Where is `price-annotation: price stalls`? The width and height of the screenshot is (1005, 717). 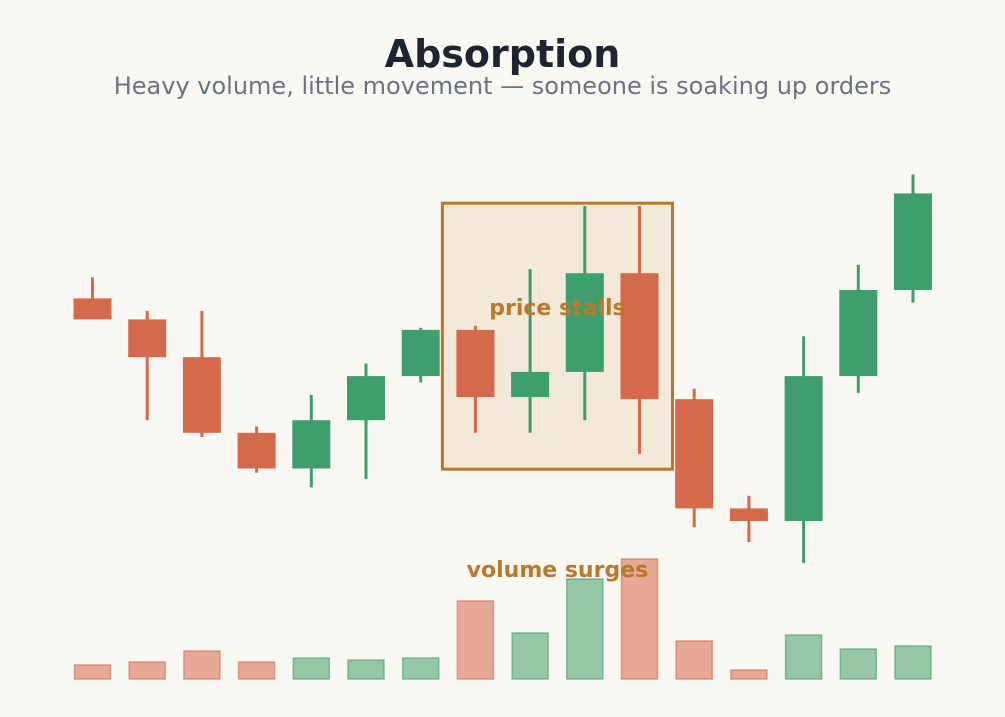 price-annotation: price stalls is located at coordinates (557, 308).